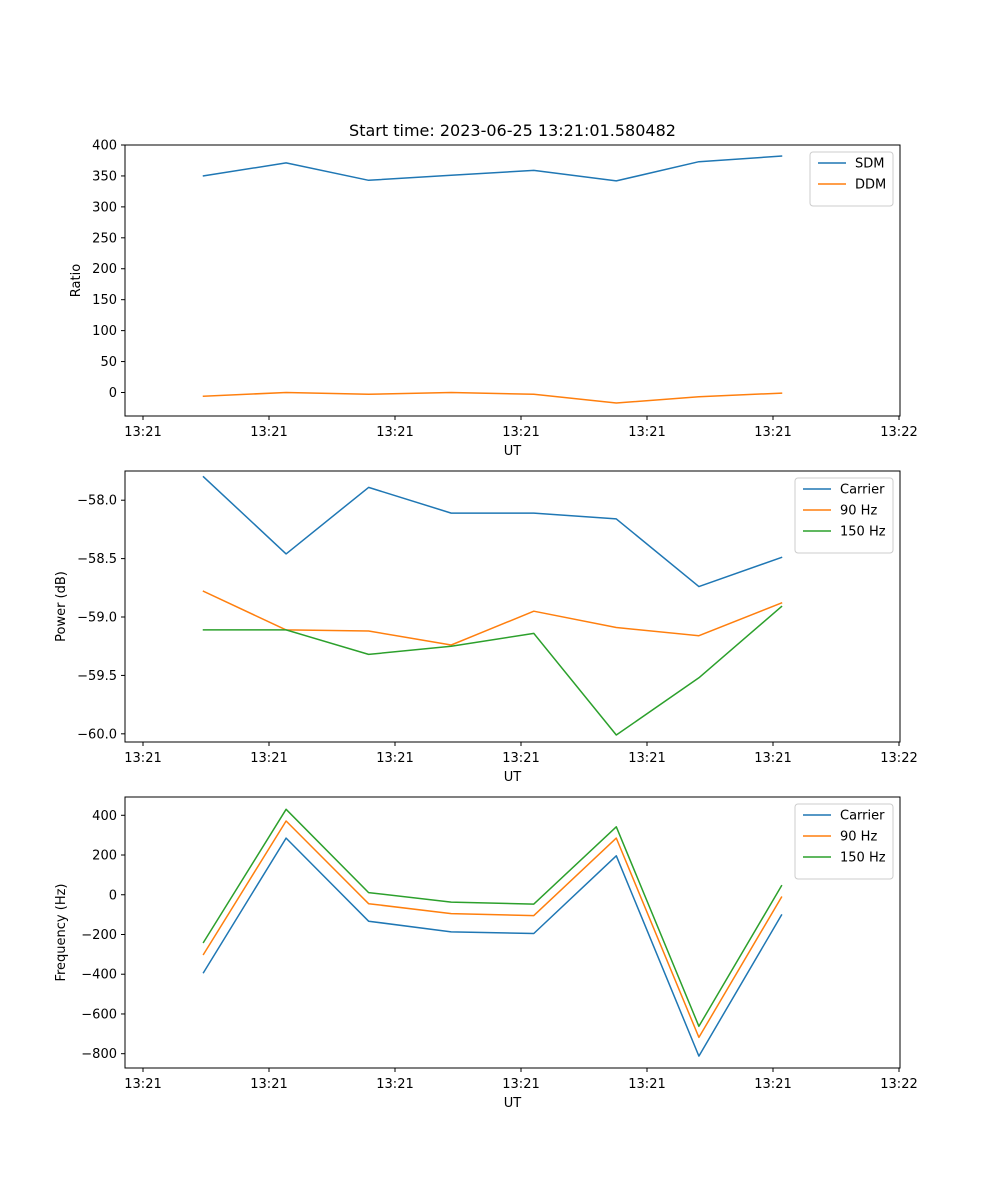  What do you see at coordinates (104, 300) in the screenshot?
I see `y-tick-label: 150` at bounding box center [104, 300].